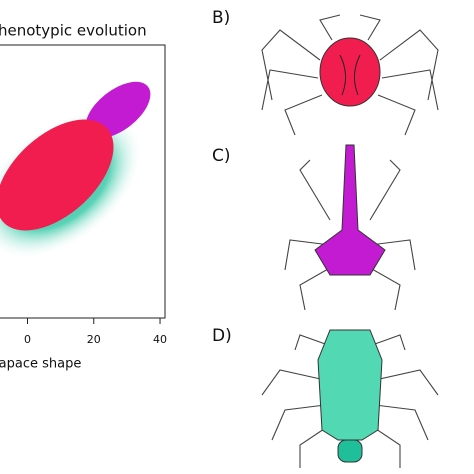 The width and height of the screenshot is (474, 474). What do you see at coordinates (75, 170) in the screenshot?
I see `point-clouds` at bounding box center [75, 170].